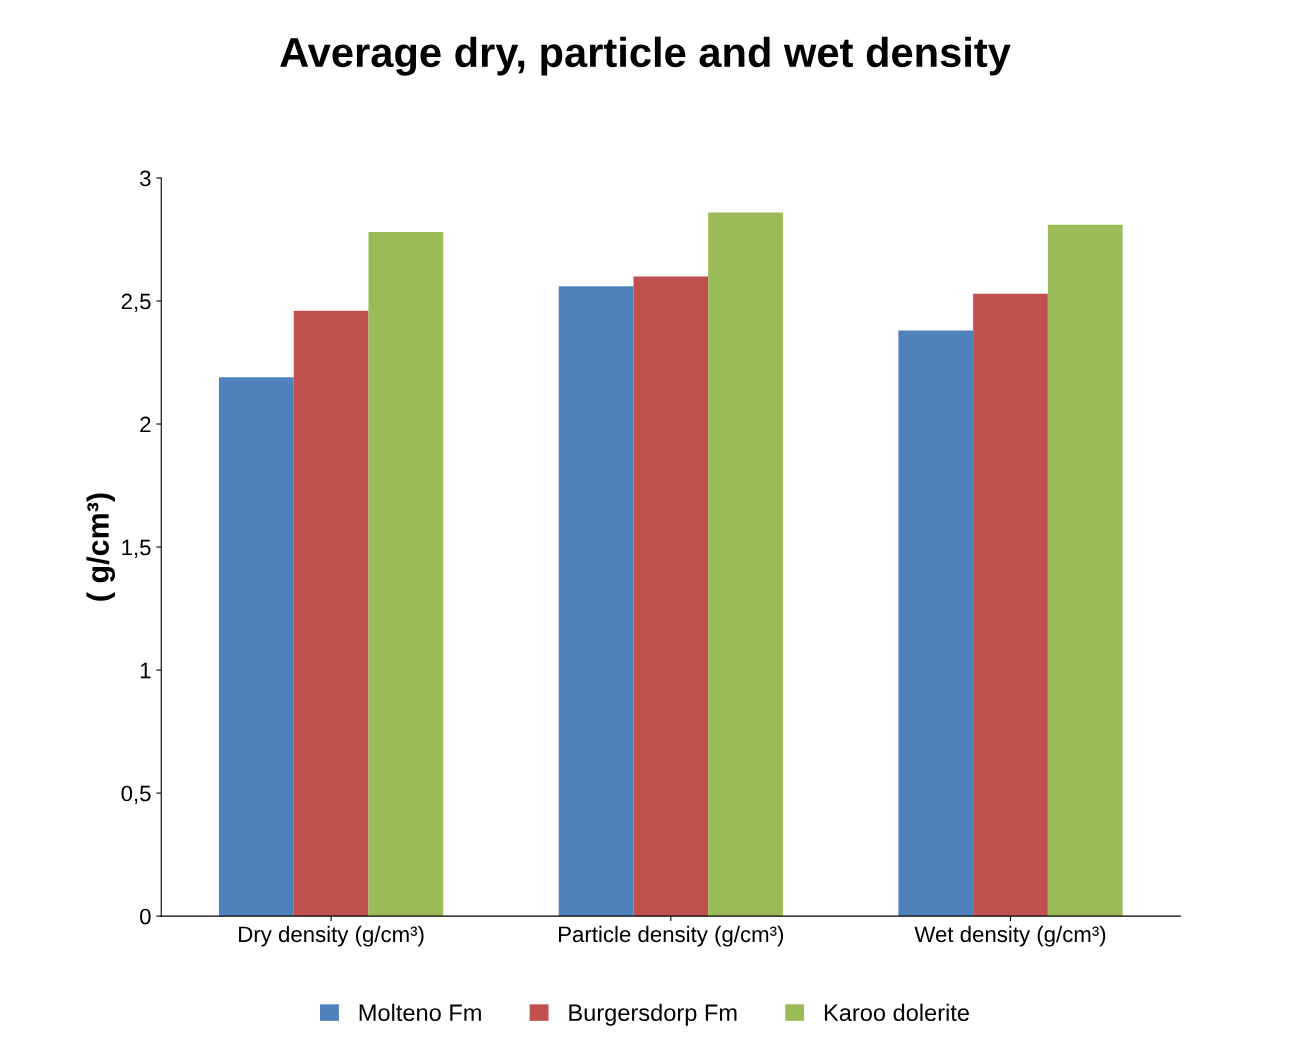  What do you see at coordinates (136, 548) in the screenshot?
I see `y-tick-label: 1,5` at bounding box center [136, 548].